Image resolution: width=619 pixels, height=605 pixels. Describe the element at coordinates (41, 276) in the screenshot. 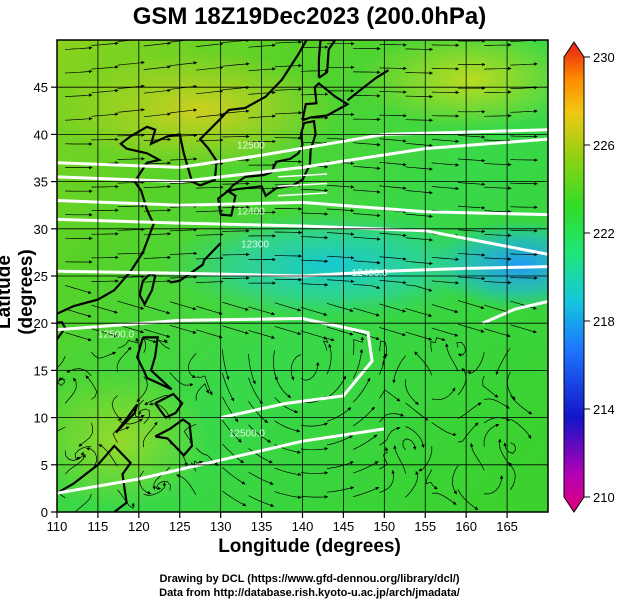

I see `y-tick-label: 25` at that location.